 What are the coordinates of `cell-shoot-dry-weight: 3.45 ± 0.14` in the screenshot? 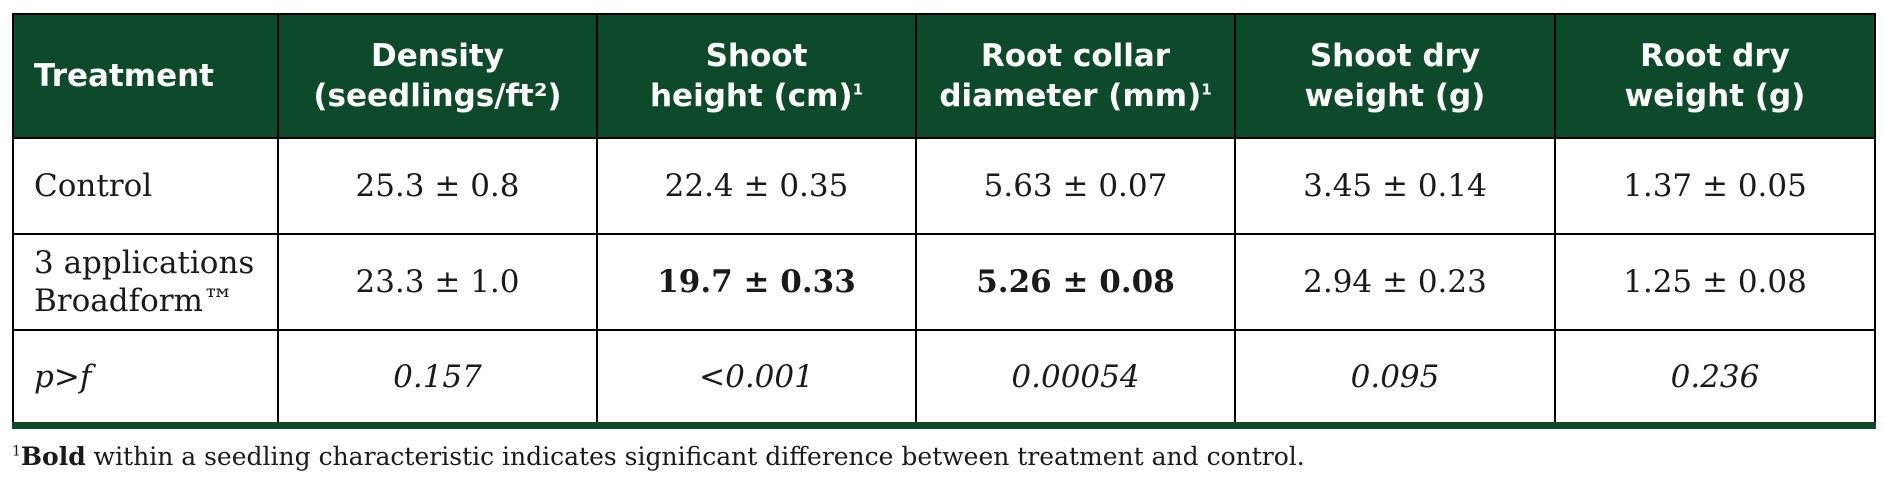 It's located at (1395, 186).